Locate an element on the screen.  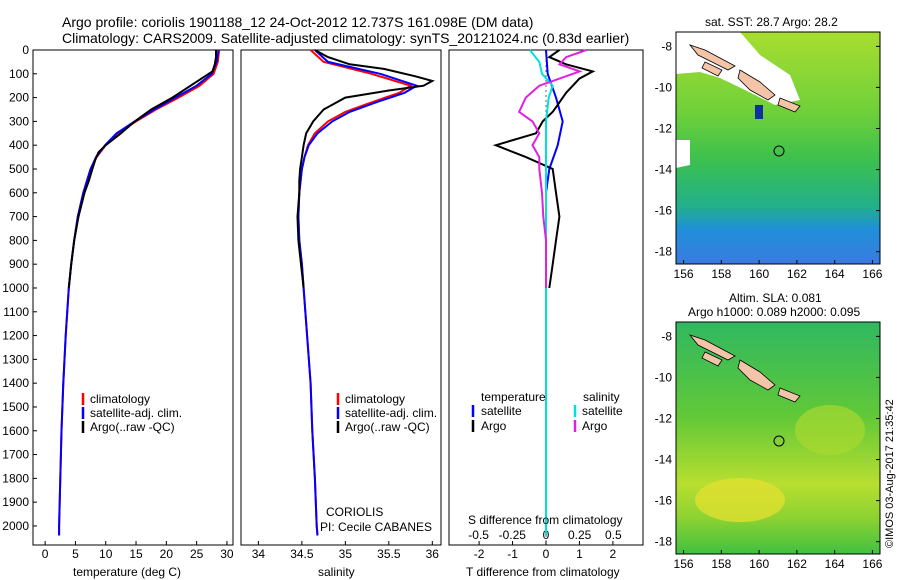
sst-longitude-ticks: 156 158 160 162 164 166 is located at coordinates (778, 270).